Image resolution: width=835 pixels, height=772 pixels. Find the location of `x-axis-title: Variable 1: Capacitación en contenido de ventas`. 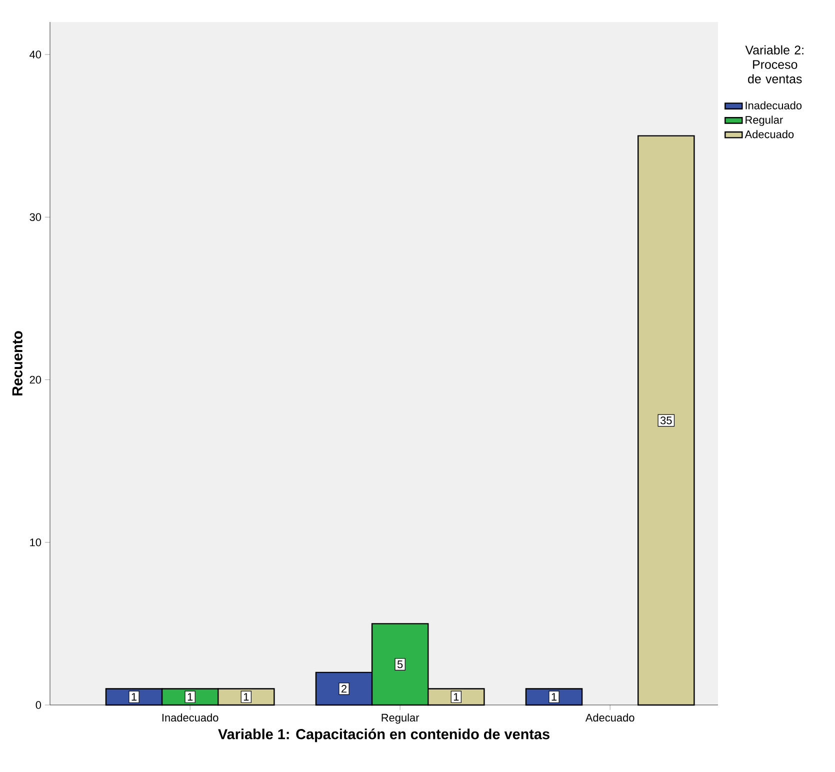

x-axis-title: Variable 1: Capacitación en contenido de ventas is located at coordinates (384, 735).